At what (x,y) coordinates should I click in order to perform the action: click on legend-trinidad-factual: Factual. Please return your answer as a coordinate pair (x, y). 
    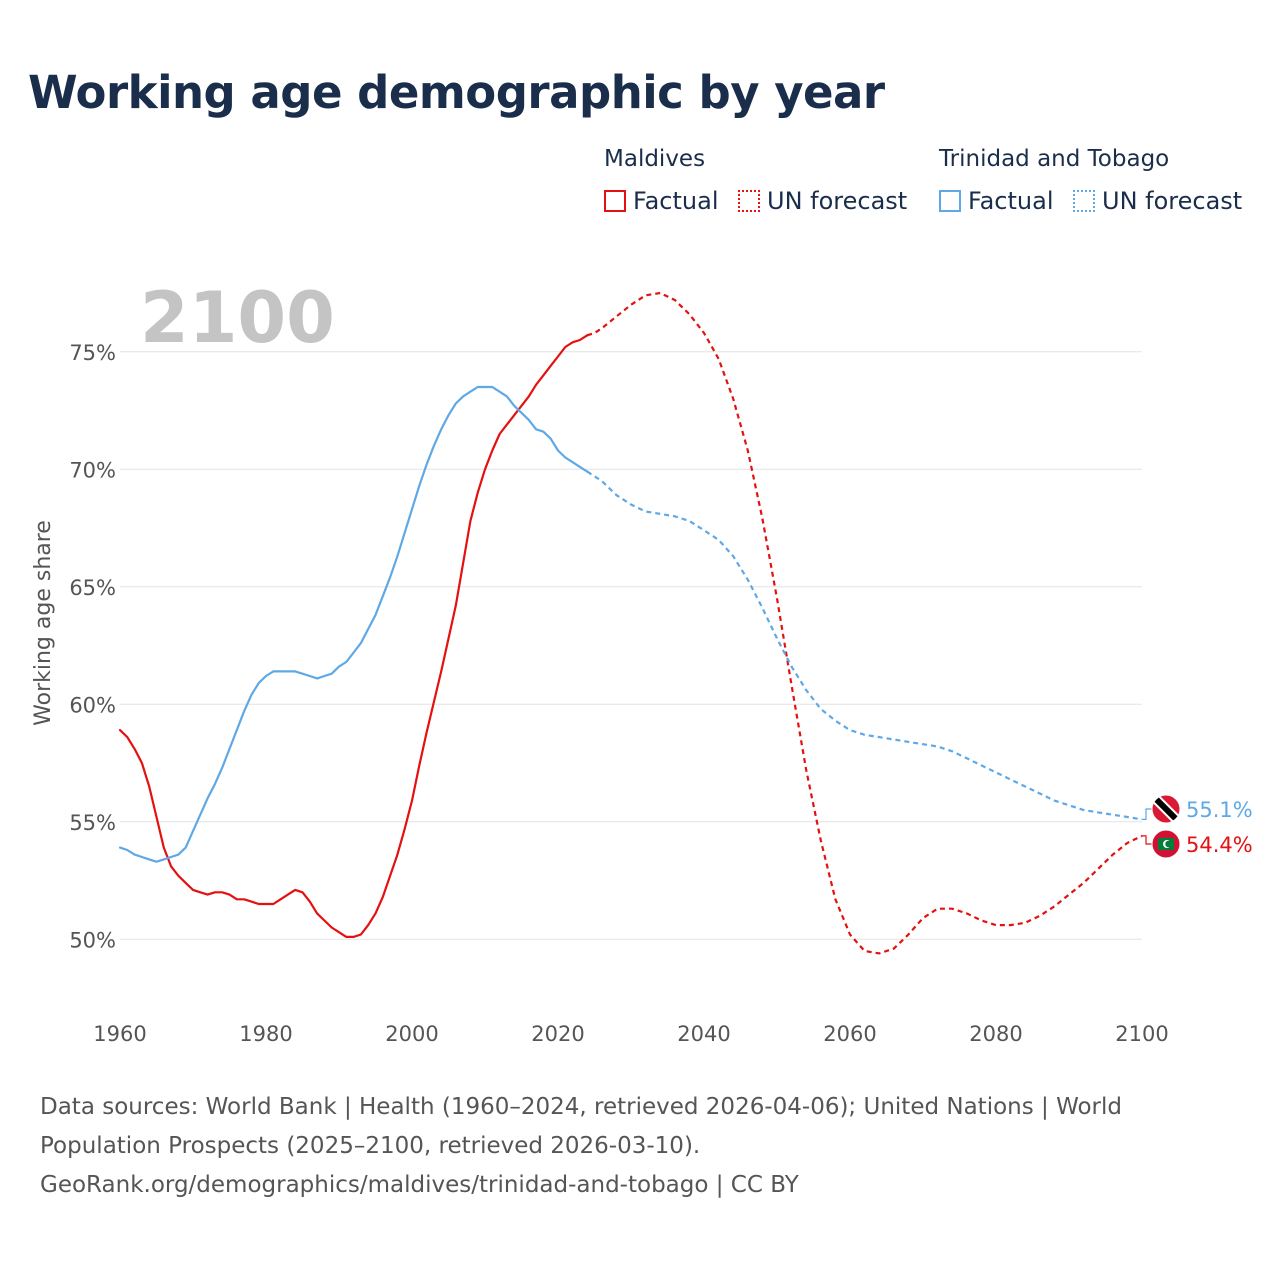
    Looking at the image, I should click on (996, 201).